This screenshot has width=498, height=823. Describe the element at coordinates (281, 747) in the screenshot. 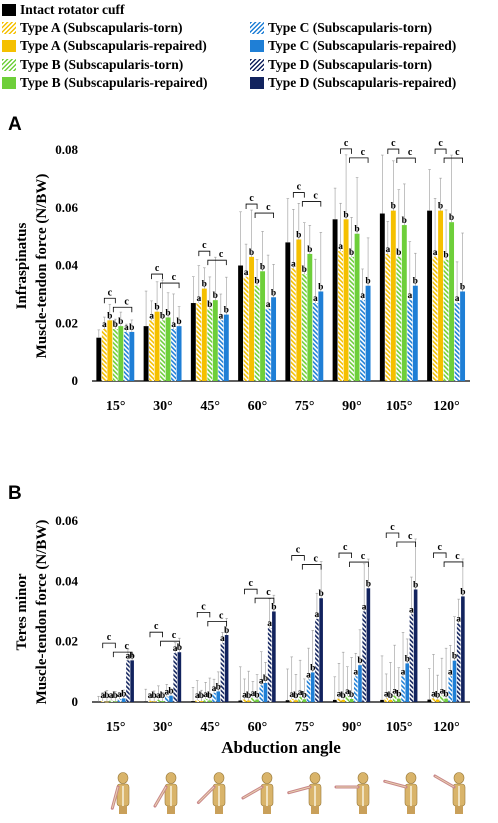

I see `x-axis-title: Abduction angle` at that location.